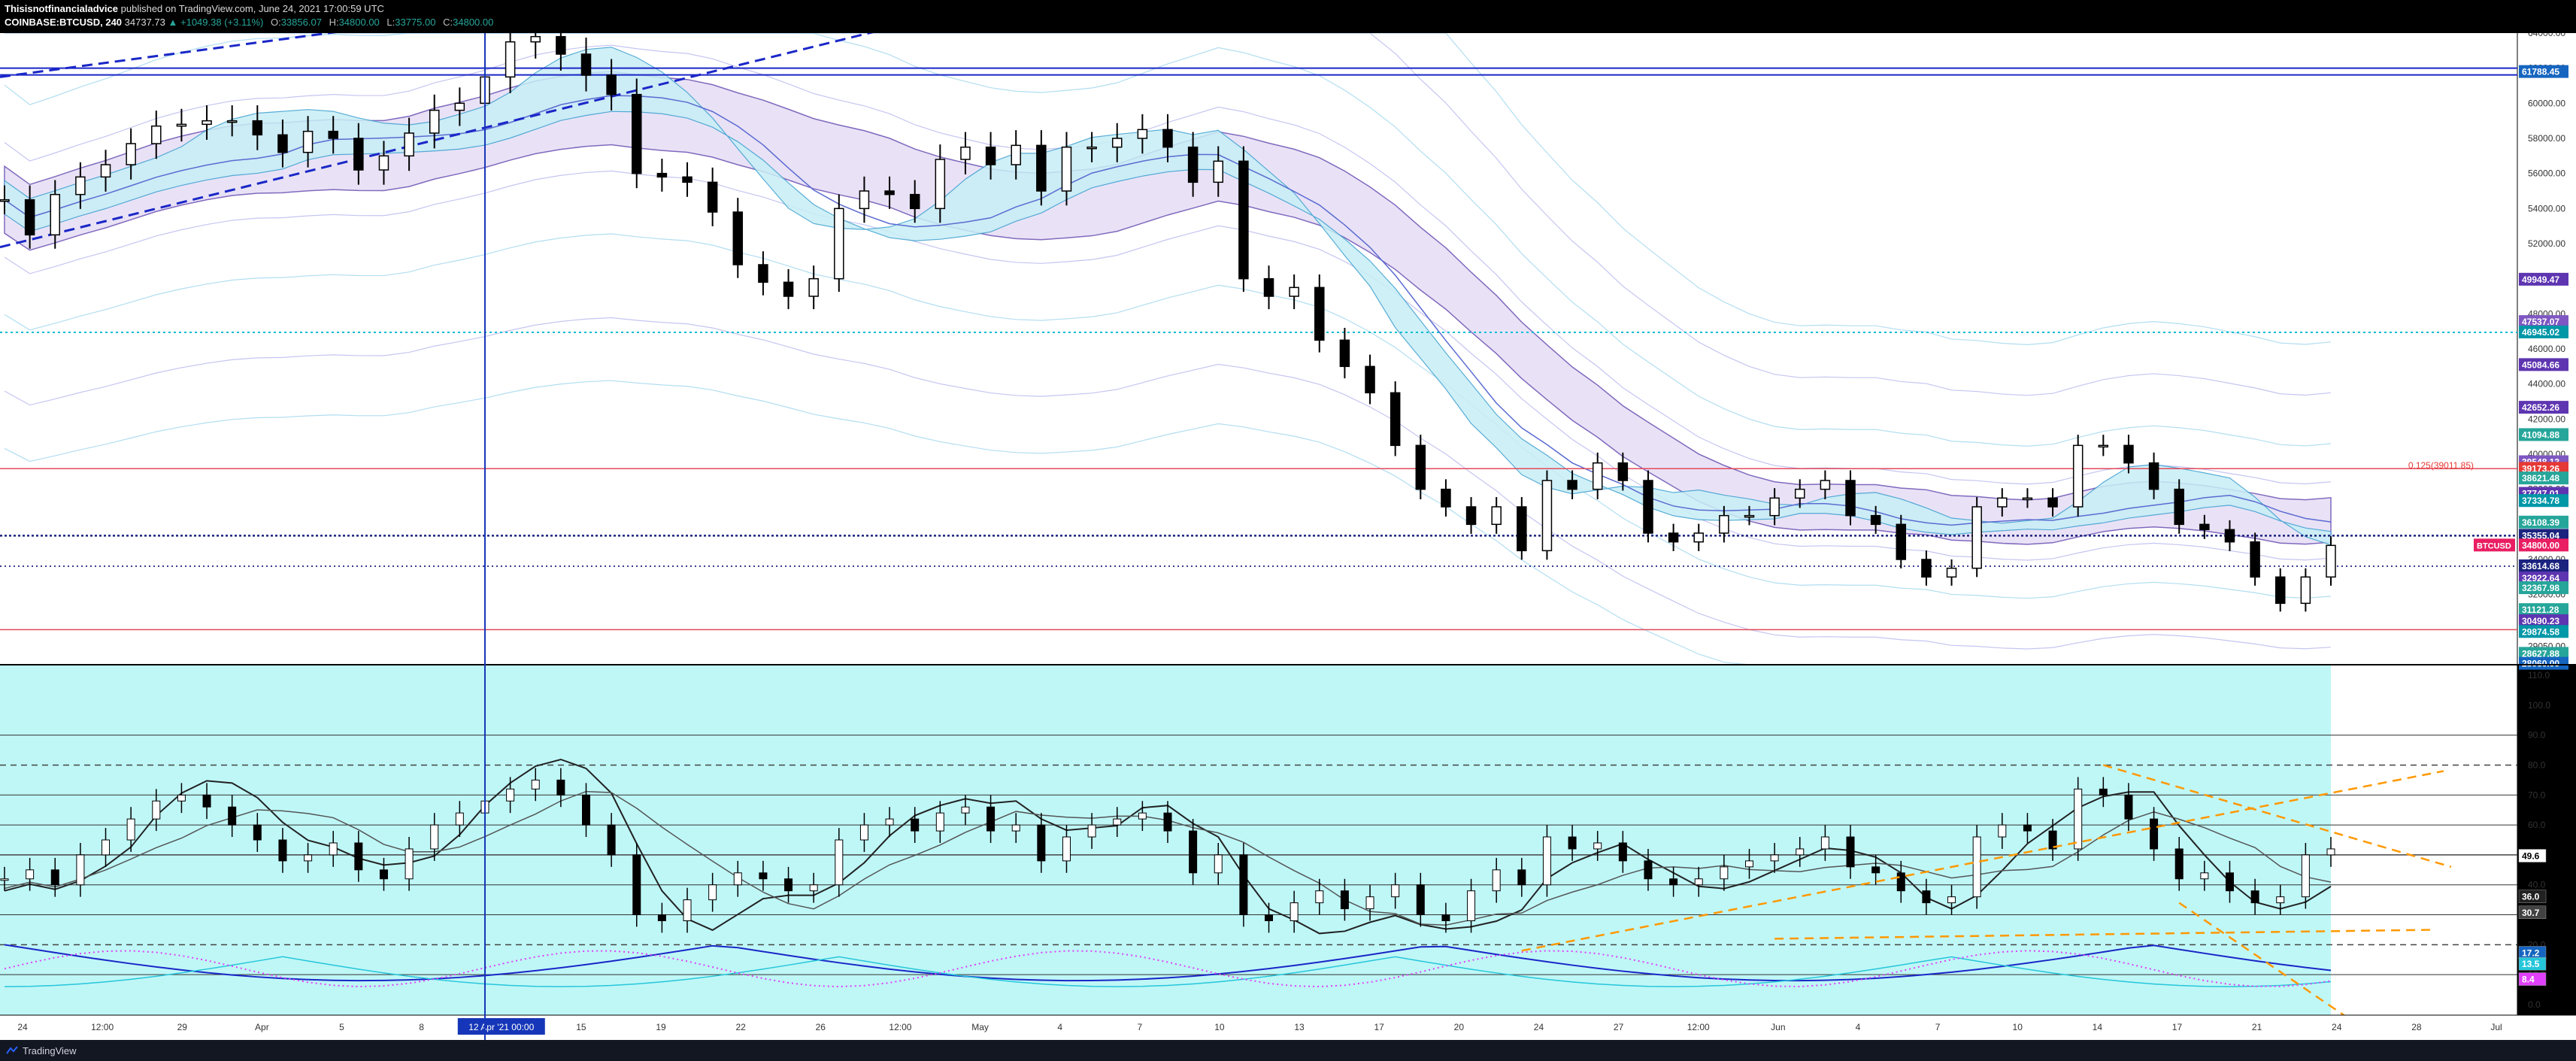 This screenshot has width=2576, height=1061. I want to click on symbol-name: COINBASE:BTCUSD, 240, so click(64, 22).